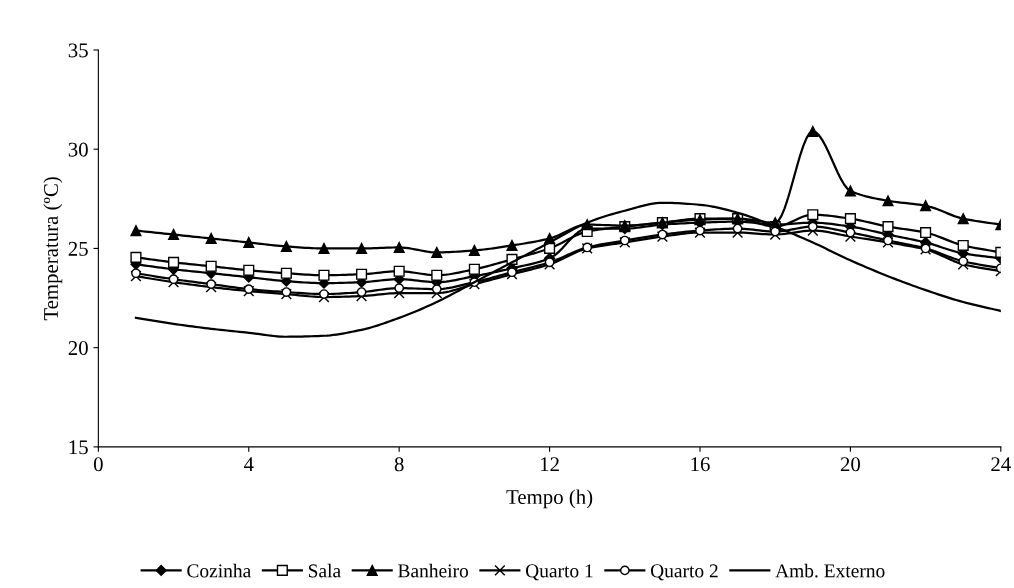  I want to click on x-tick-label: 16, so click(700, 464).